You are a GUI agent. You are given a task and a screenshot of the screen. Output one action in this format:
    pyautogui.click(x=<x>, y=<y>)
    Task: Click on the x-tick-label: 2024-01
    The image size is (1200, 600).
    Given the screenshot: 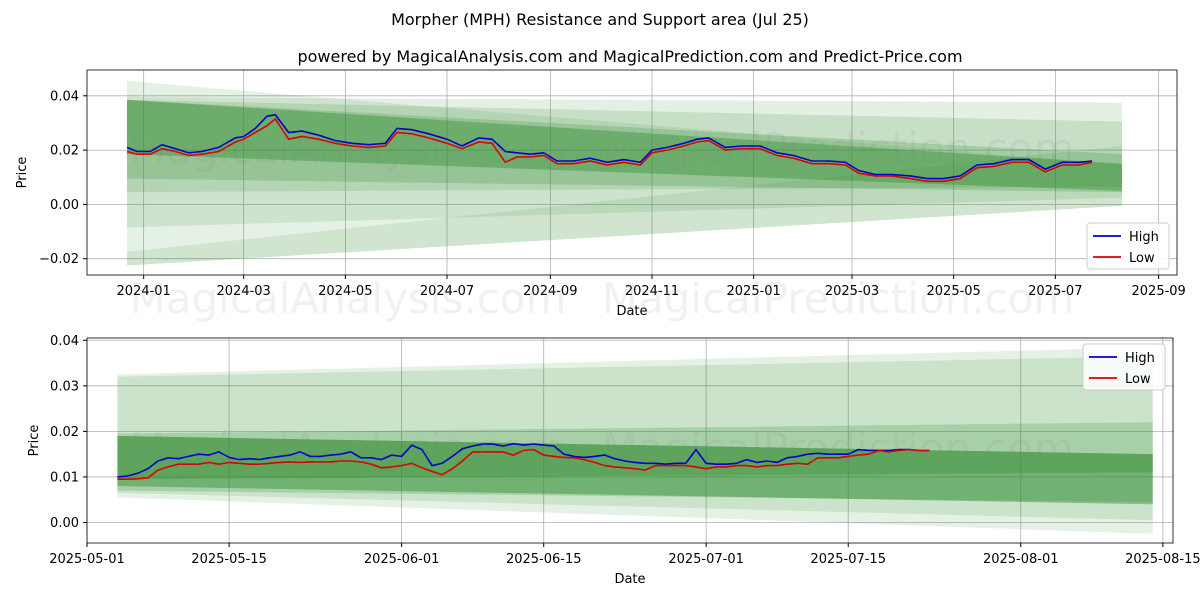 What is the action you would take?
    pyautogui.click(x=144, y=291)
    